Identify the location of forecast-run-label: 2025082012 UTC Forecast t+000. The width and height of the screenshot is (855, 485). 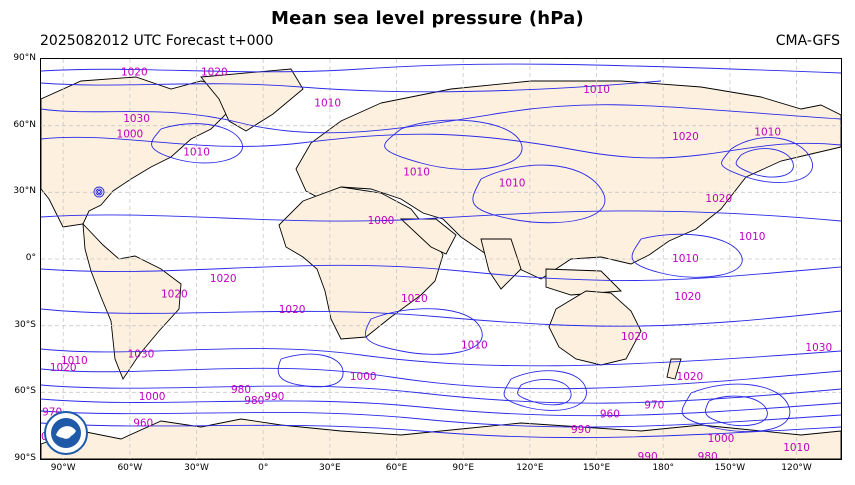
(157, 41).